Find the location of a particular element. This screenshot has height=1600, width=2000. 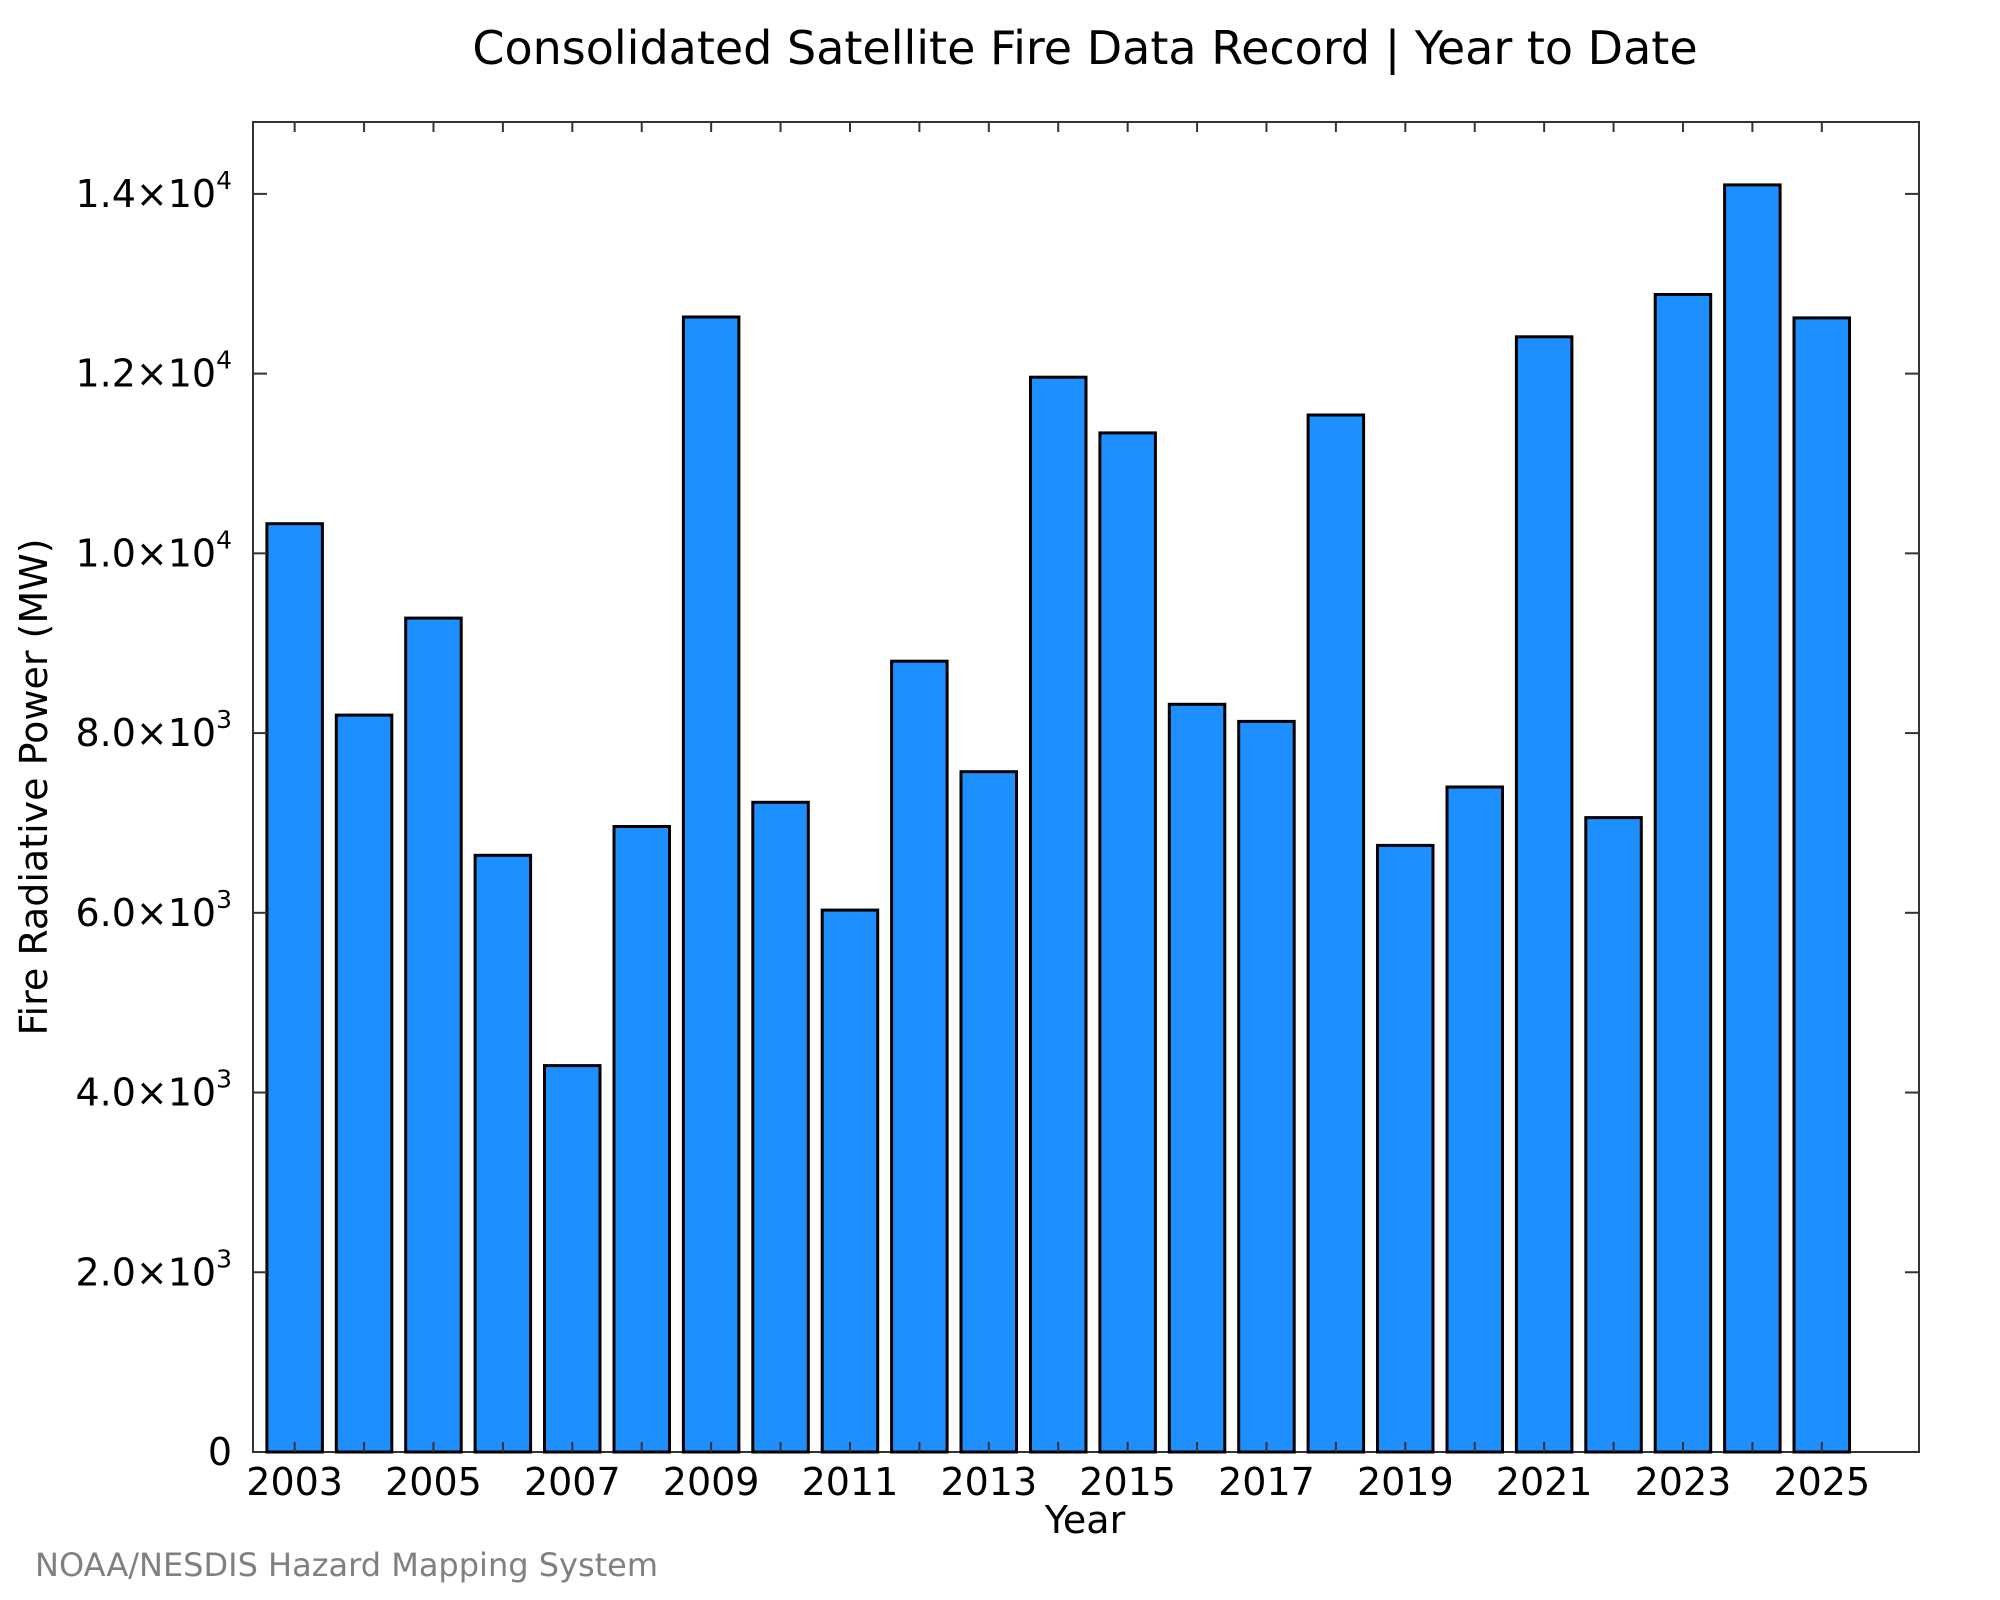

bar-2023 is located at coordinates (1683, 873).